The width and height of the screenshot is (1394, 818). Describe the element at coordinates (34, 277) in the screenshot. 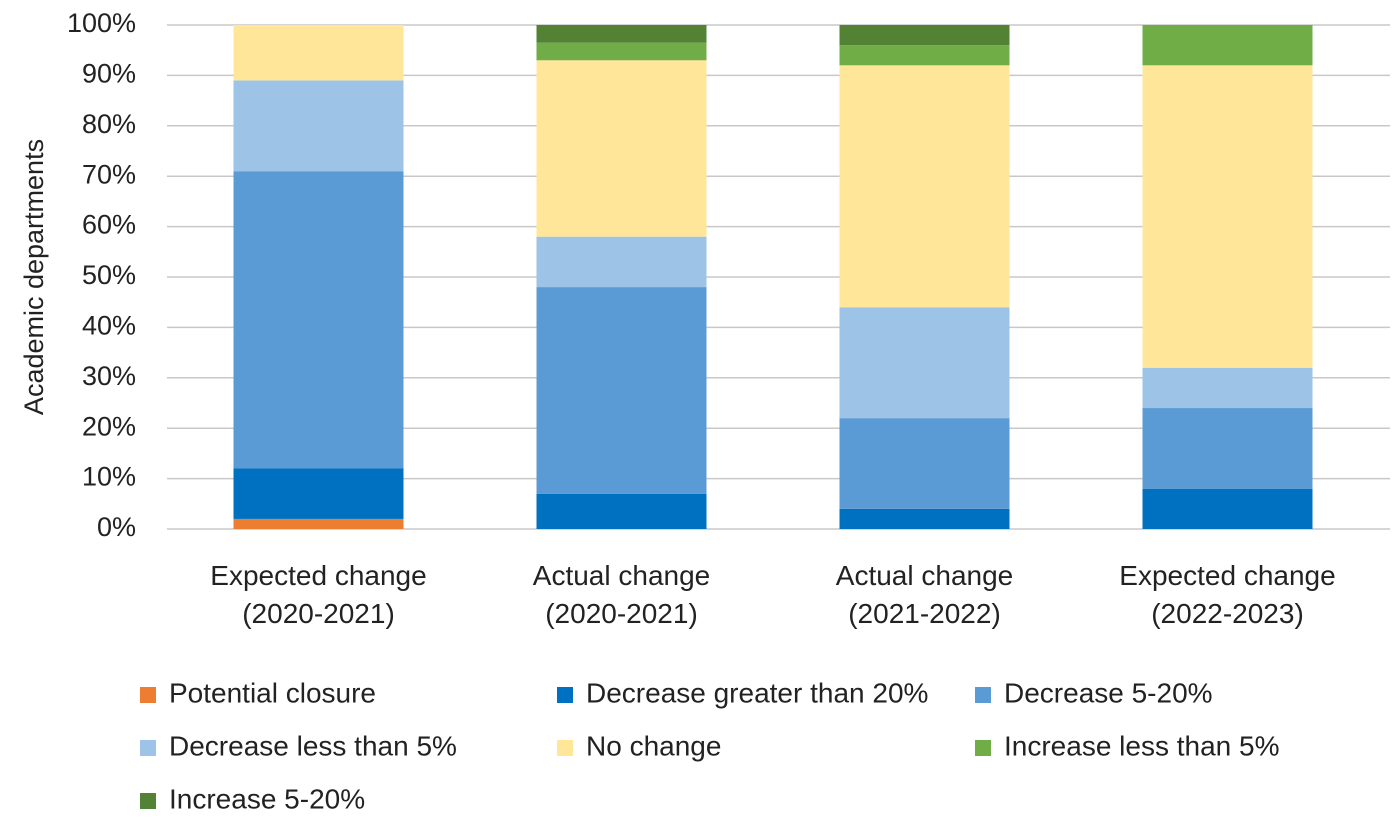

I see `y-axis-label: Academic departments` at that location.